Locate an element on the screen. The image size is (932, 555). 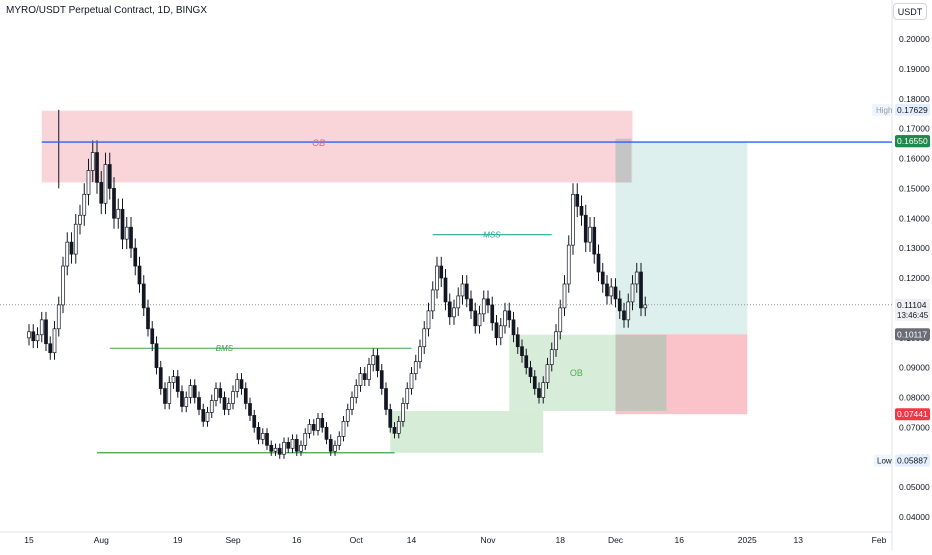
y-tick-label: 0.08000 is located at coordinates (914, 398).